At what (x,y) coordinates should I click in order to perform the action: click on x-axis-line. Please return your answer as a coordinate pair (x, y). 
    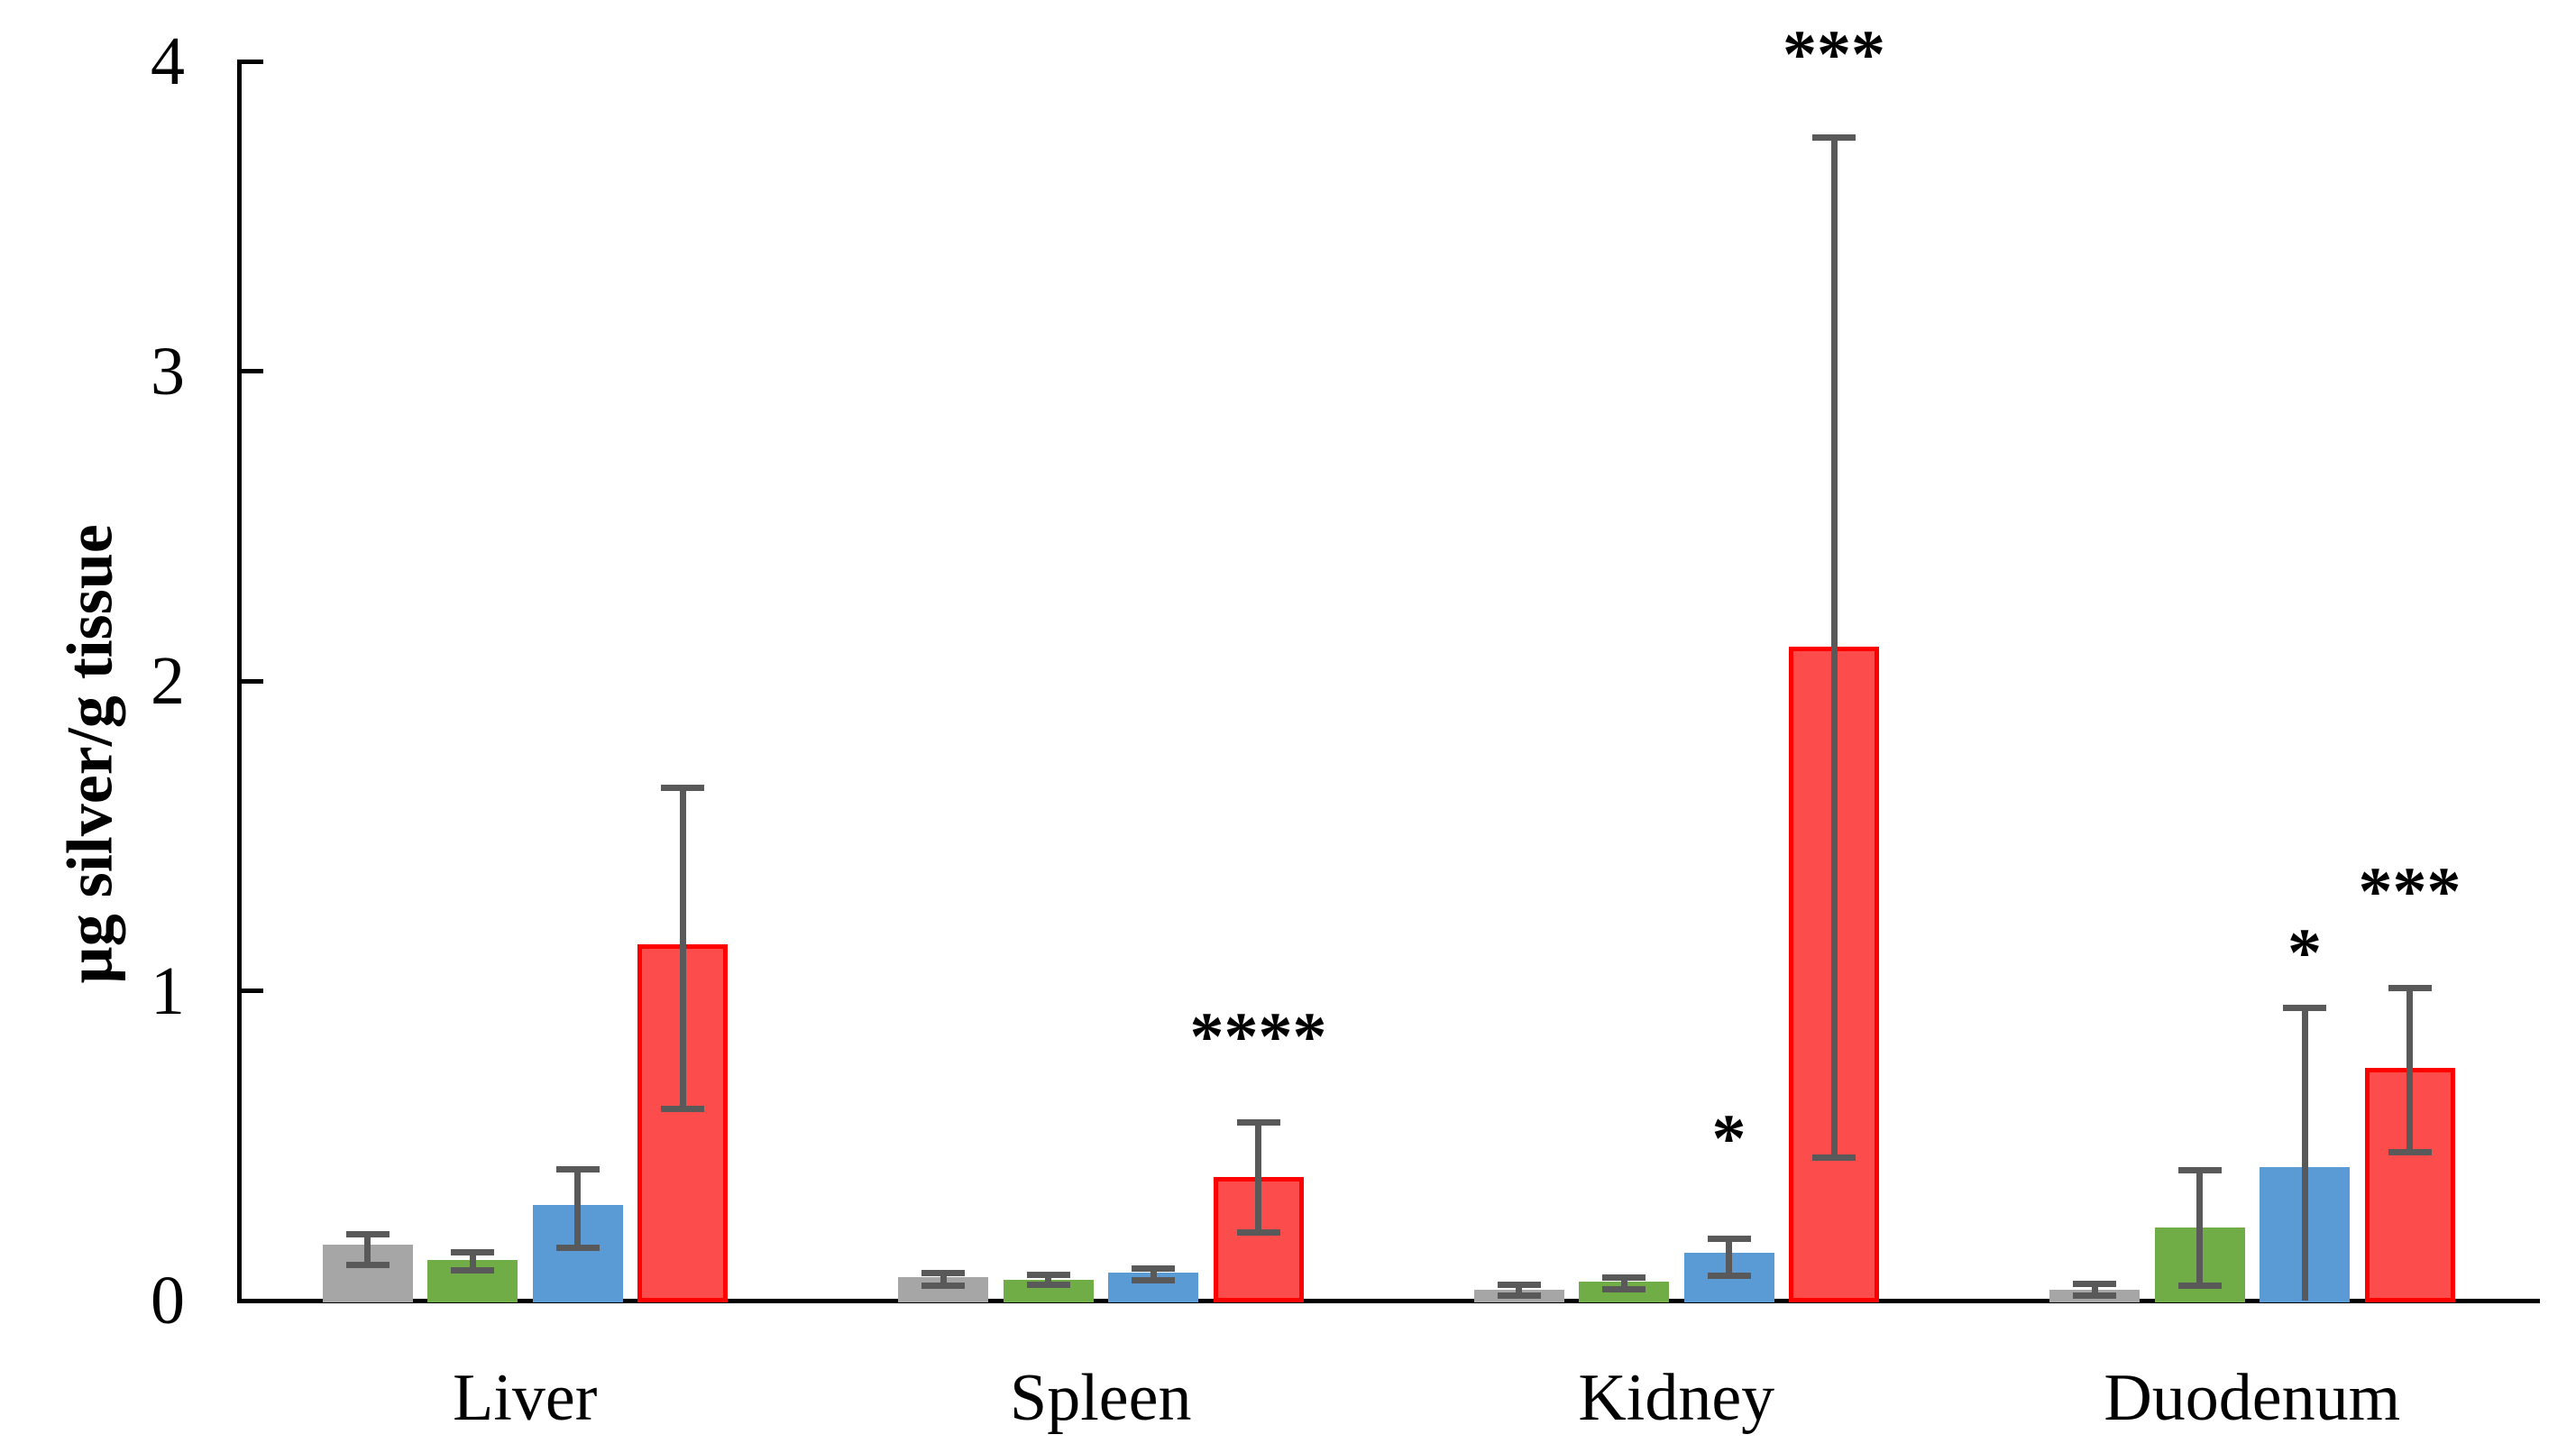
    Looking at the image, I should click on (1388, 1301).